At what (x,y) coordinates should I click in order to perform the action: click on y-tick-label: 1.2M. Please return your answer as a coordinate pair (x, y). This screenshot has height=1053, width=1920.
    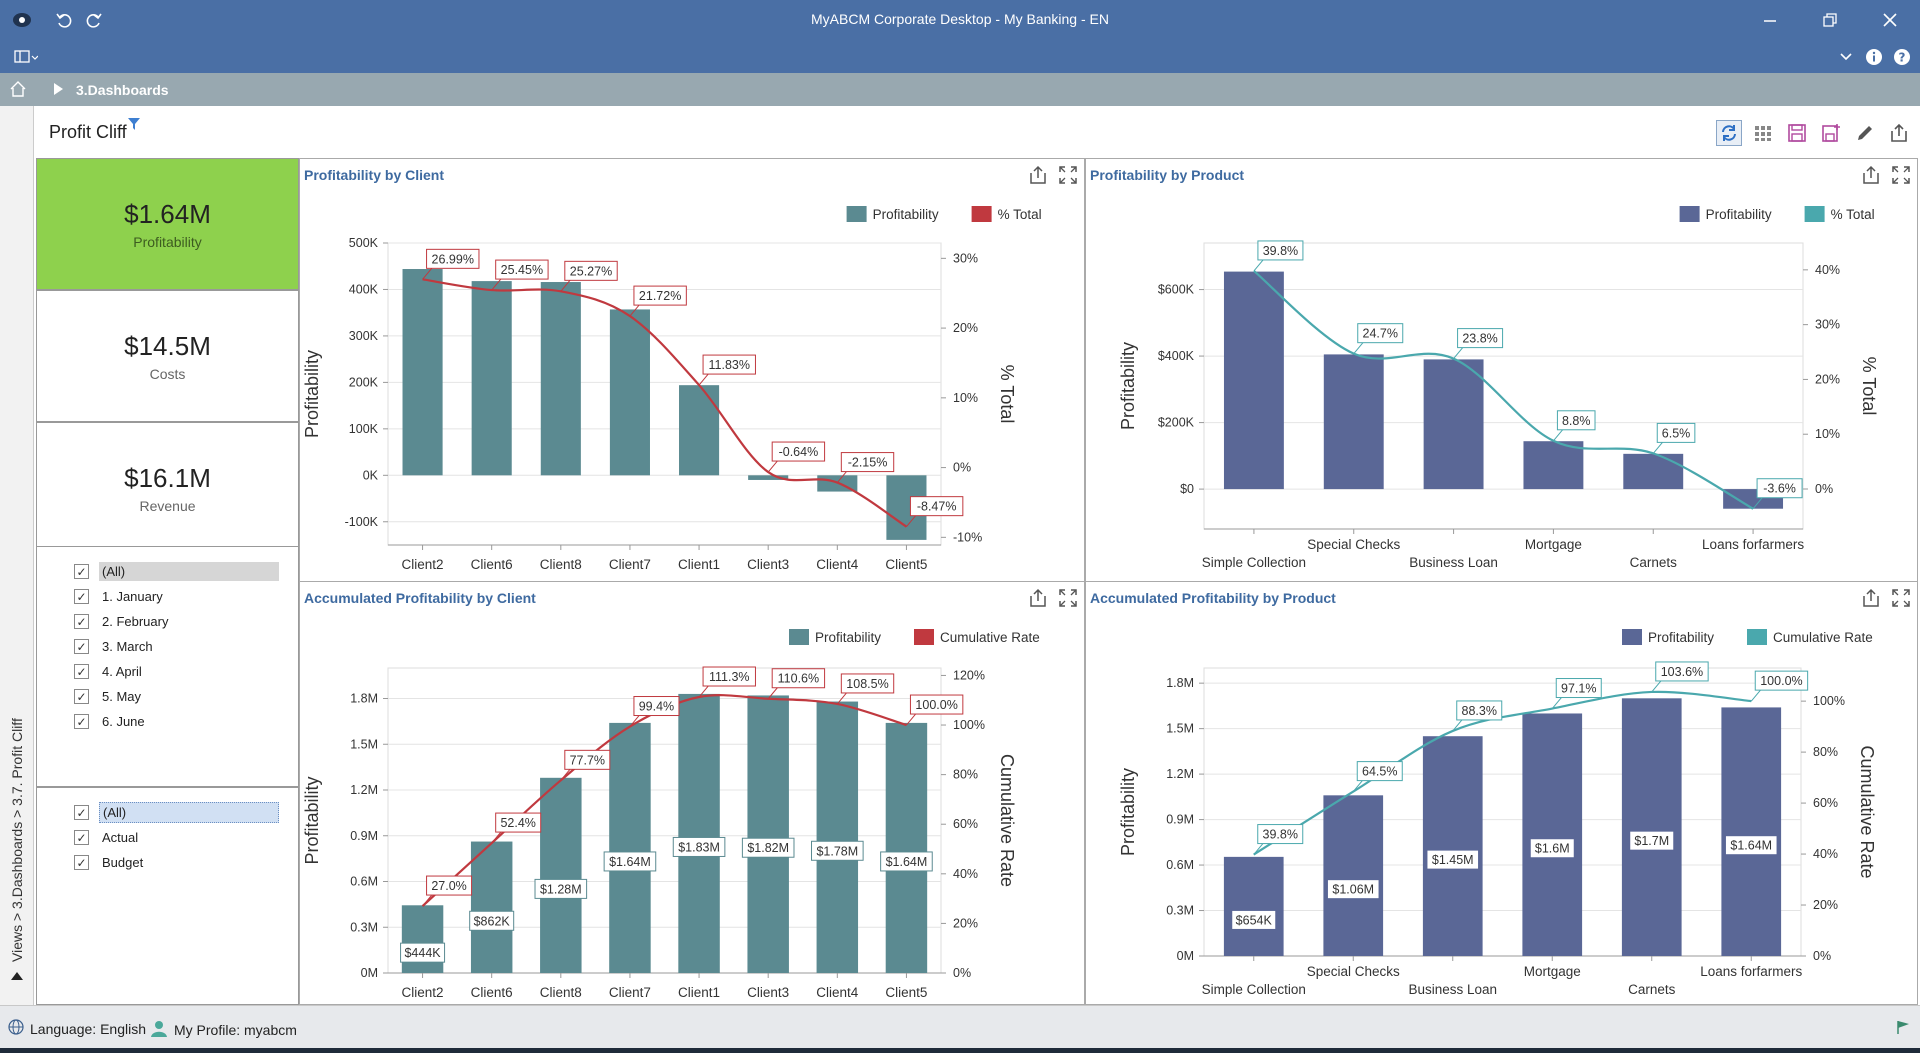
    Looking at the image, I should click on (364, 790).